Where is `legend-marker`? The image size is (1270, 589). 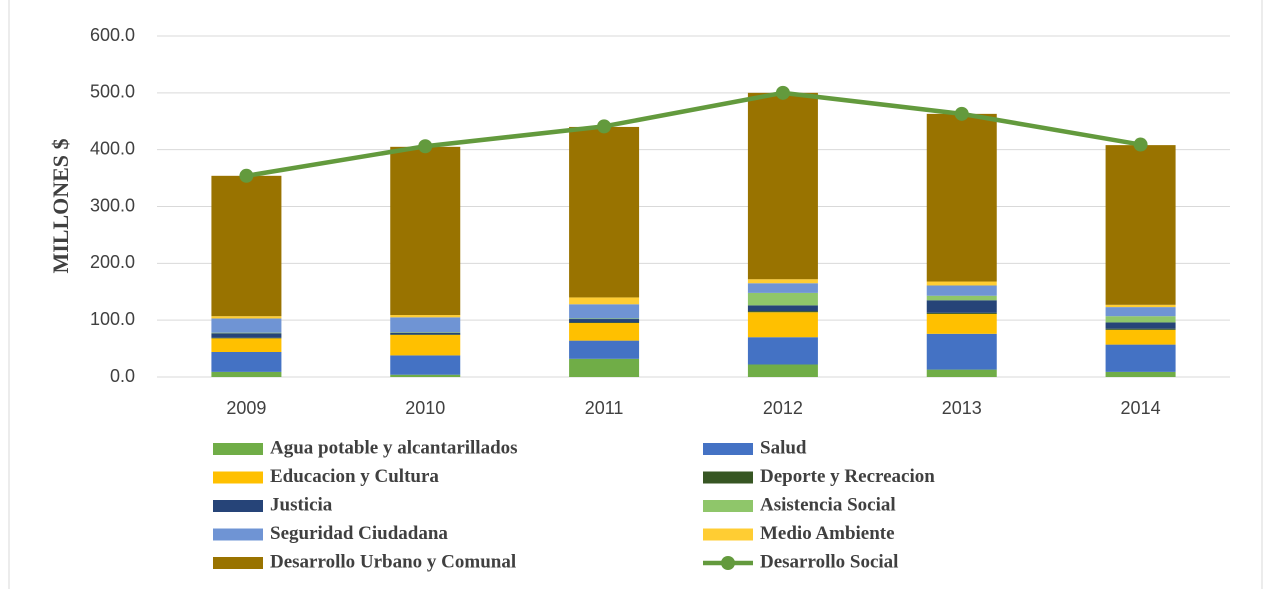 legend-marker is located at coordinates (728, 563).